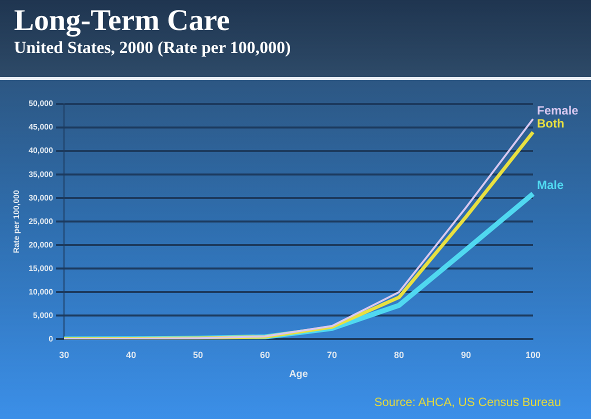 Image resolution: width=591 pixels, height=419 pixels. I want to click on y-tick-label: 35,000, so click(41, 174).